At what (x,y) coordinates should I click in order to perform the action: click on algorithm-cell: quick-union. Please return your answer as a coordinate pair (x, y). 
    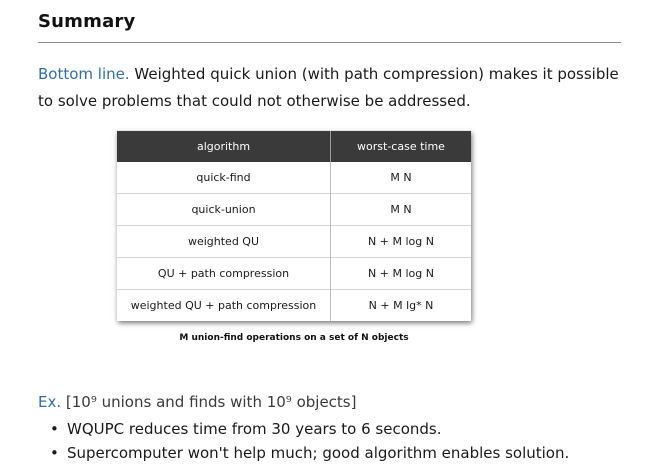
    Looking at the image, I should click on (224, 209).